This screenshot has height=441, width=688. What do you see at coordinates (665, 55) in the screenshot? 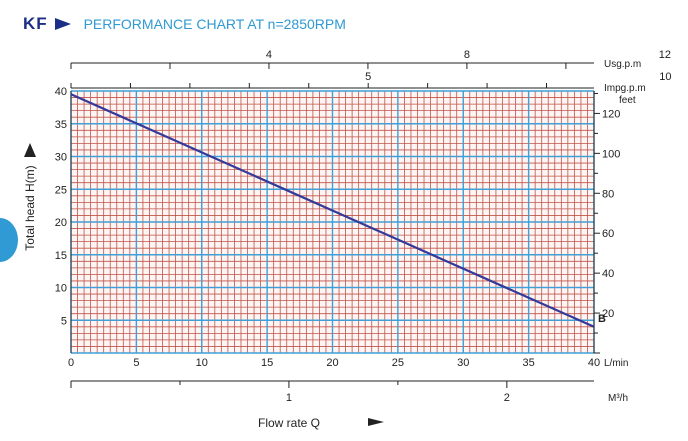
I see `usgpm-tick-label: 12` at bounding box center [665, 55].